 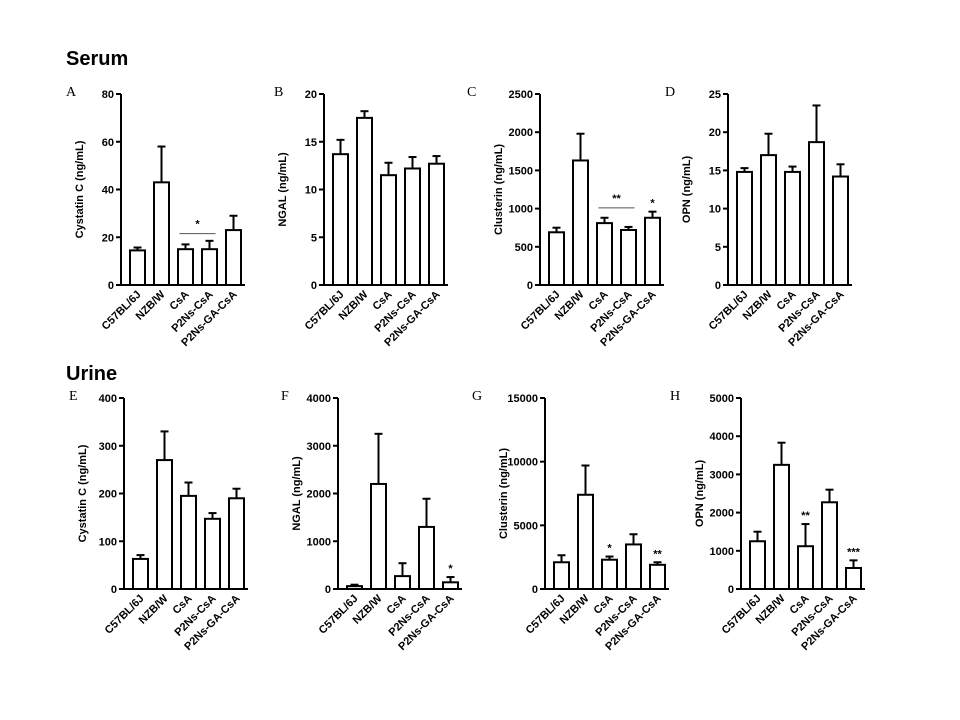 What do you see at coordinates (522, 399) in the screenshot?
I see `y-tick-label: 15000` at bounding box center [522, 399].